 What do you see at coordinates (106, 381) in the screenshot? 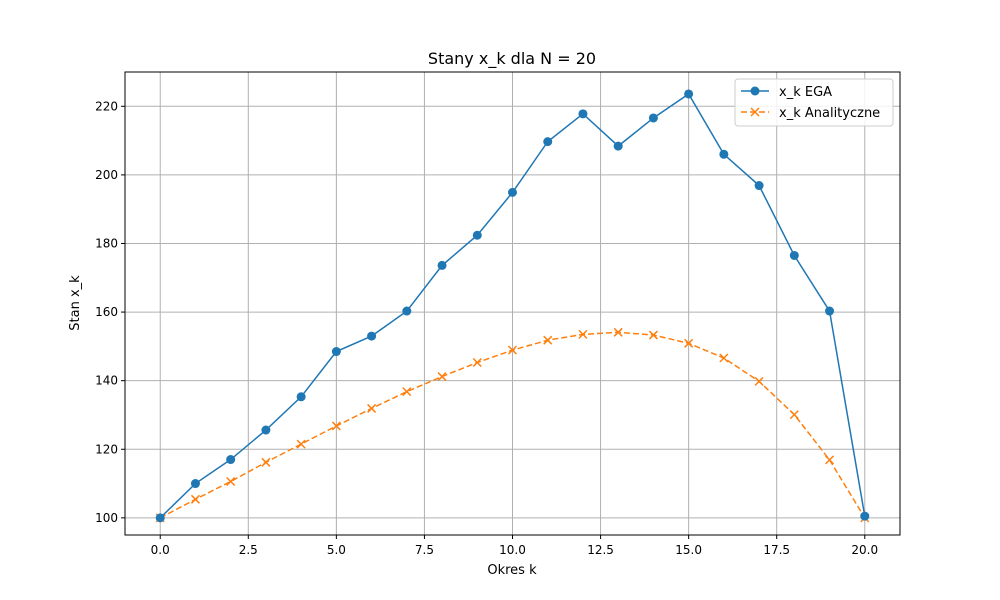
I see `y-tick-label: 140` at bounding box center [106, 381].